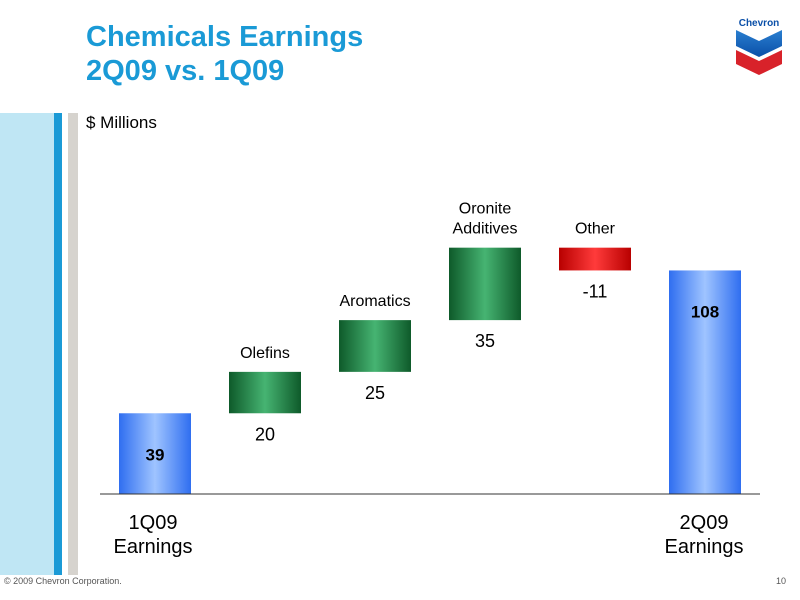  Describe the element at coordinates (265, 392) in the screenshot. I see `bar-olefins` at that location.